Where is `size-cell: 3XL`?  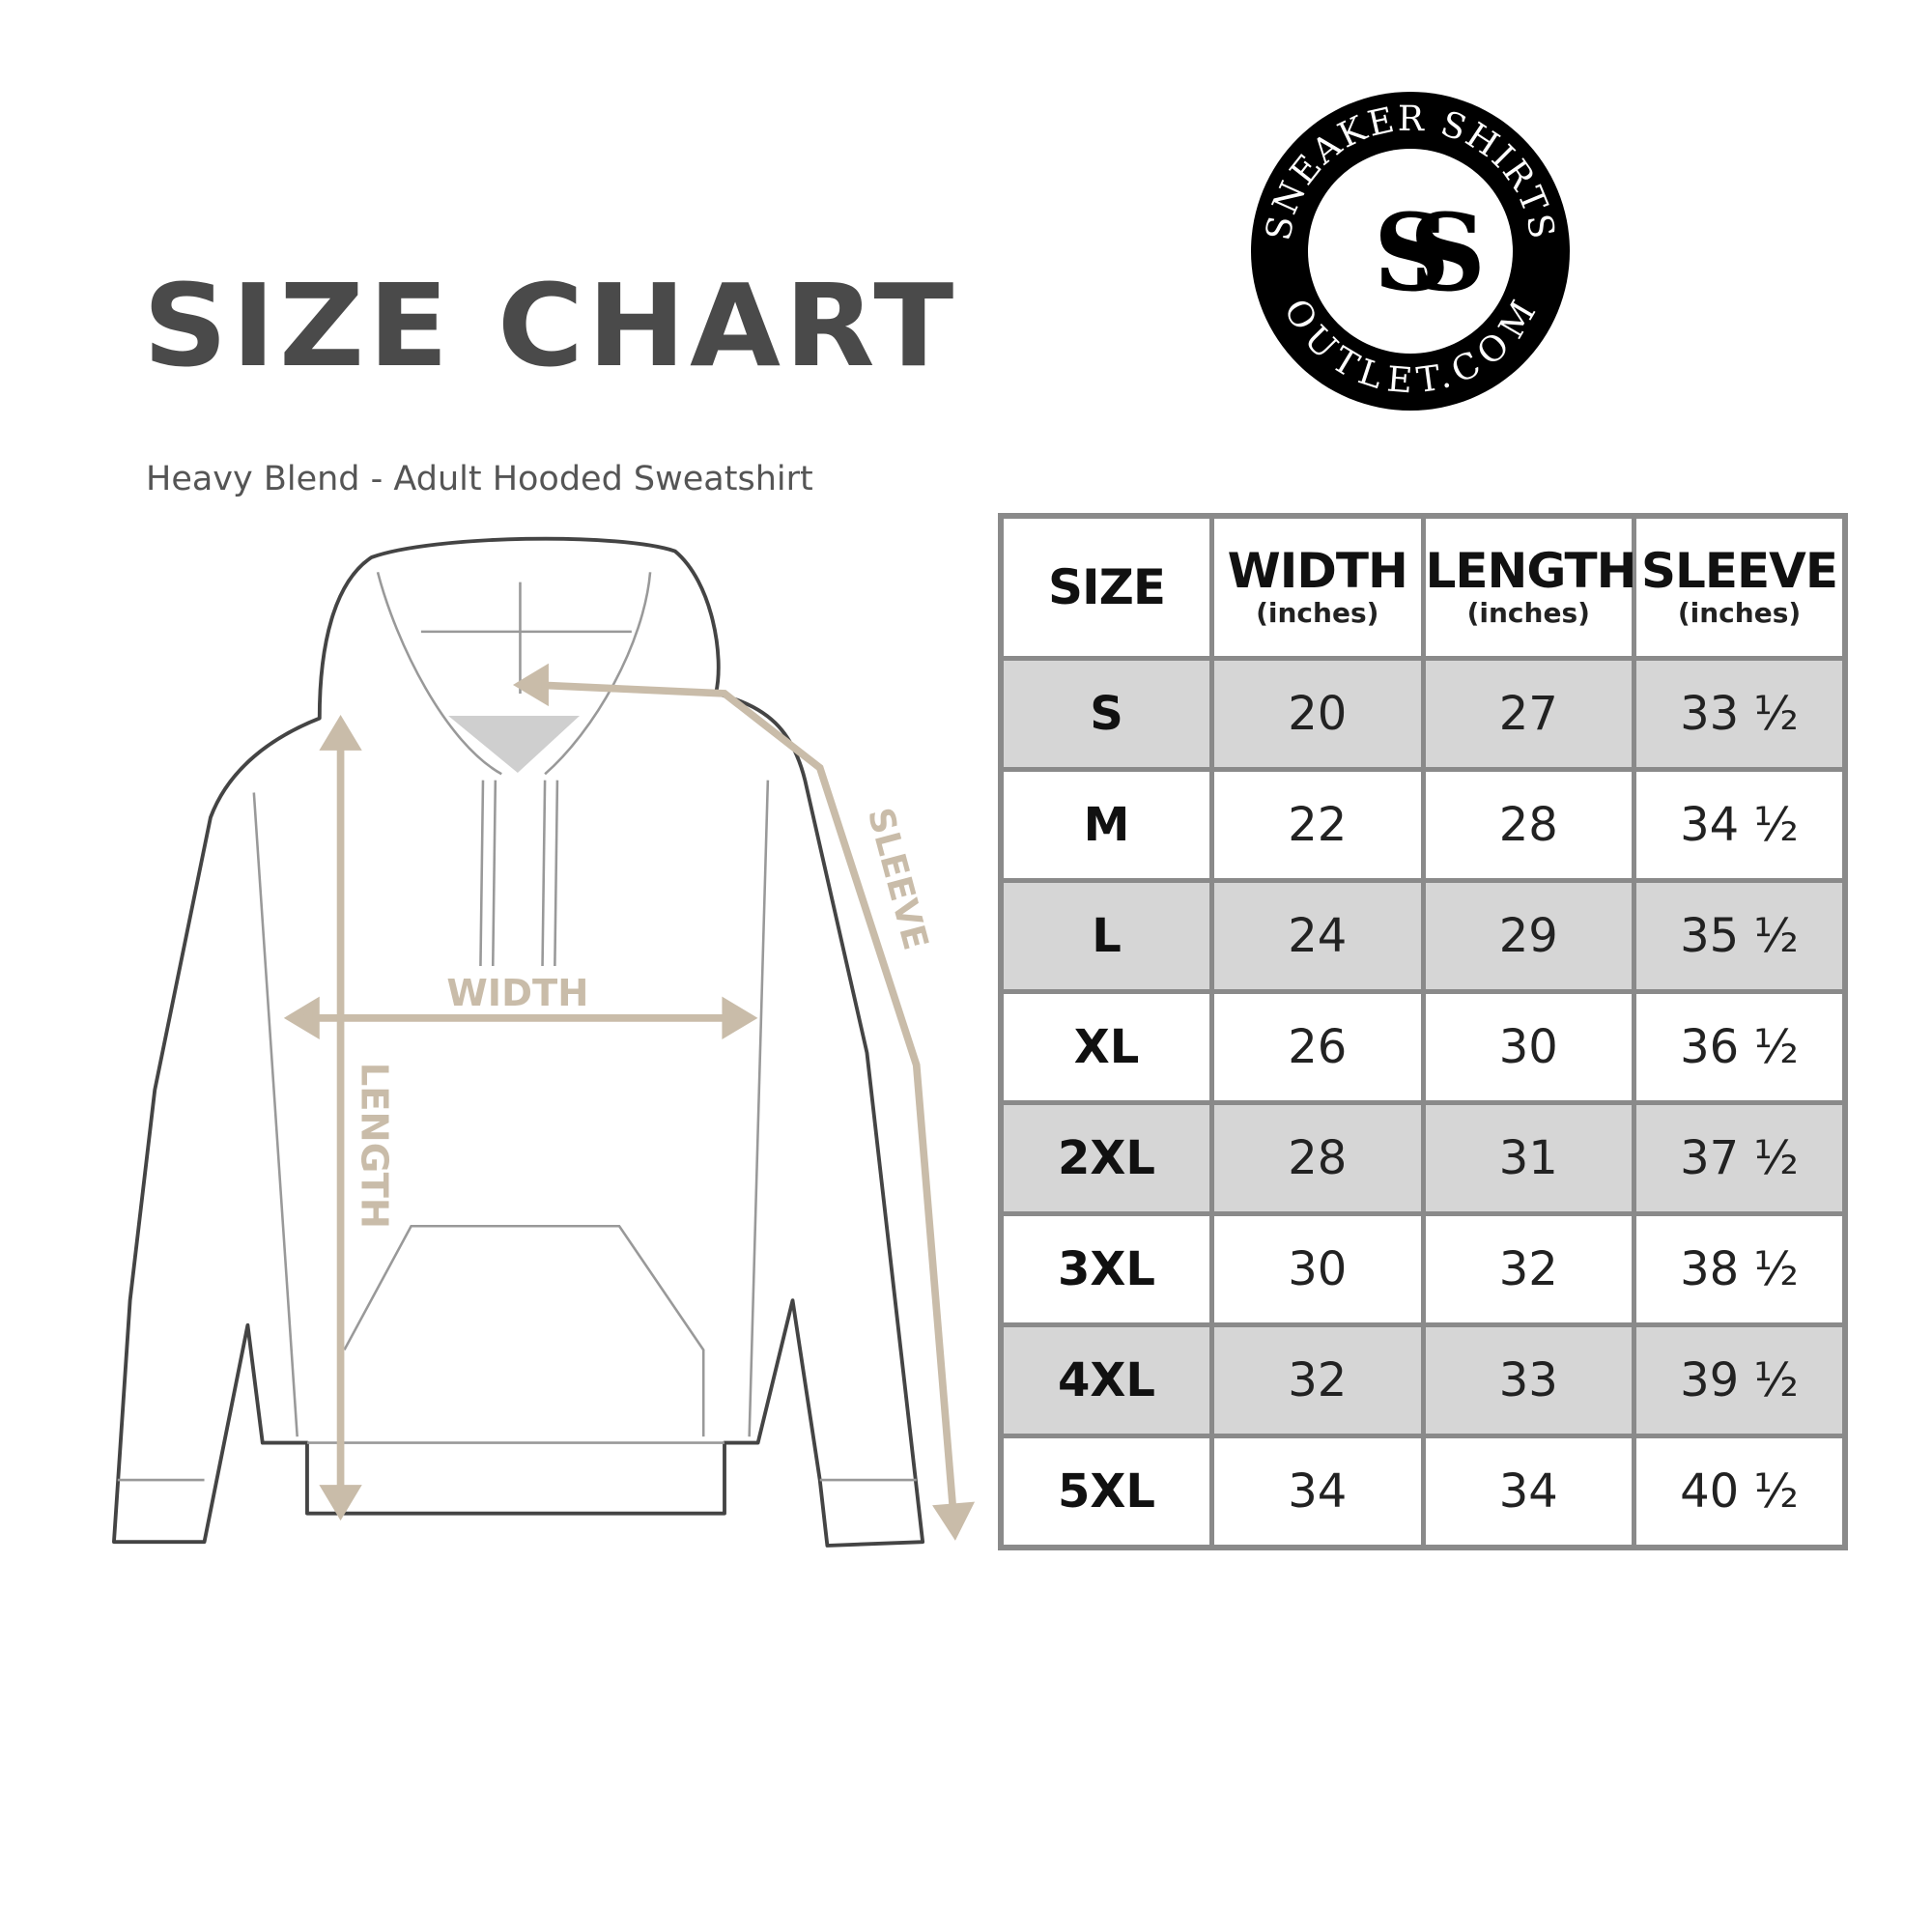 size-cell: 3XL is located at coordinates (1106, 1269).